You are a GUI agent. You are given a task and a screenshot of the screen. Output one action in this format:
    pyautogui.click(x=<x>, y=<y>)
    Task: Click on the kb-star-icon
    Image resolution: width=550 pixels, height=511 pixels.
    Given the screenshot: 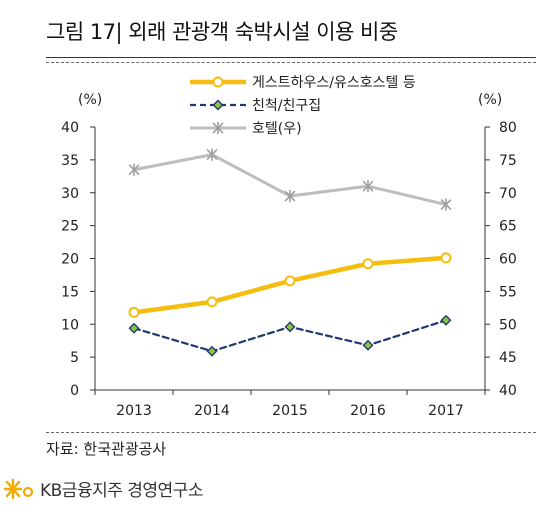 What is the action you would take?
    pyautogui.click(x=19, y=488)
    